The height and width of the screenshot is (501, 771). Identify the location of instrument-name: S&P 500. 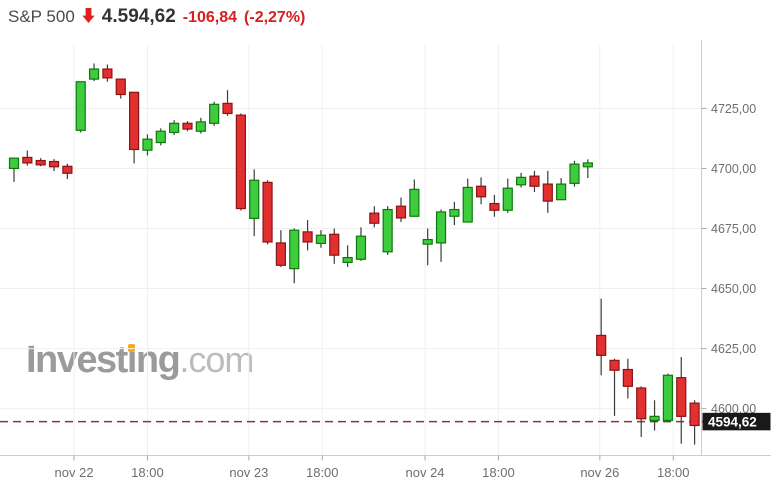
(41, 16).